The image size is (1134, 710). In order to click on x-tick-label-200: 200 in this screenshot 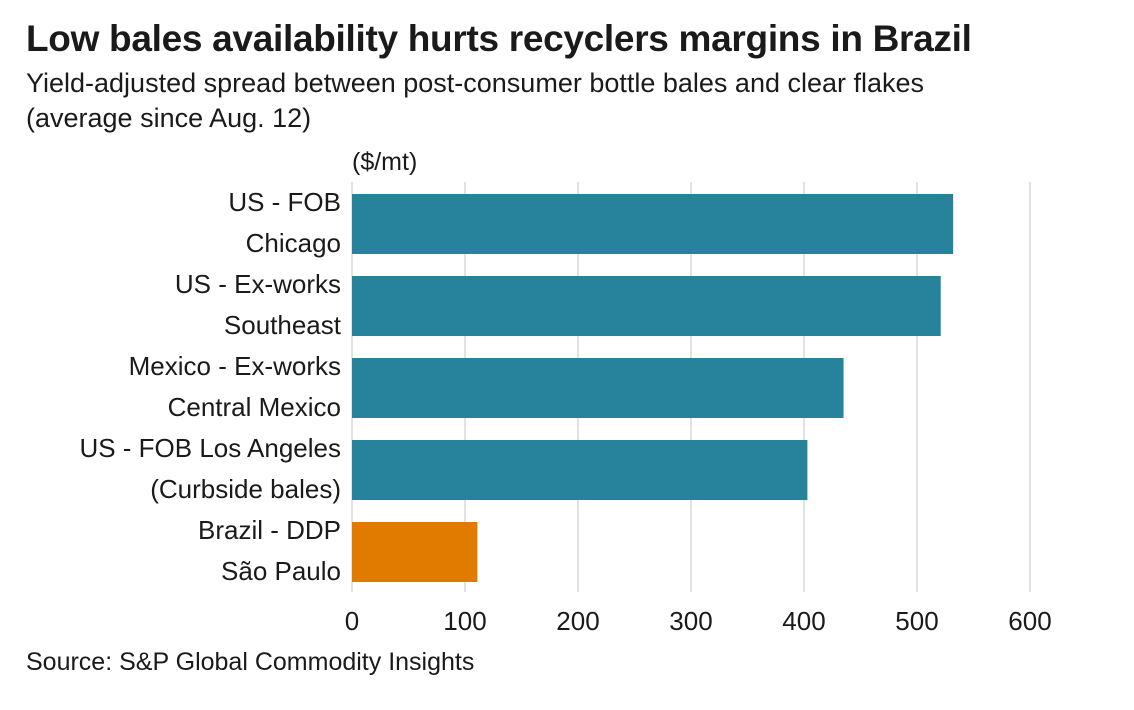, I will do `click(577, 621)`.